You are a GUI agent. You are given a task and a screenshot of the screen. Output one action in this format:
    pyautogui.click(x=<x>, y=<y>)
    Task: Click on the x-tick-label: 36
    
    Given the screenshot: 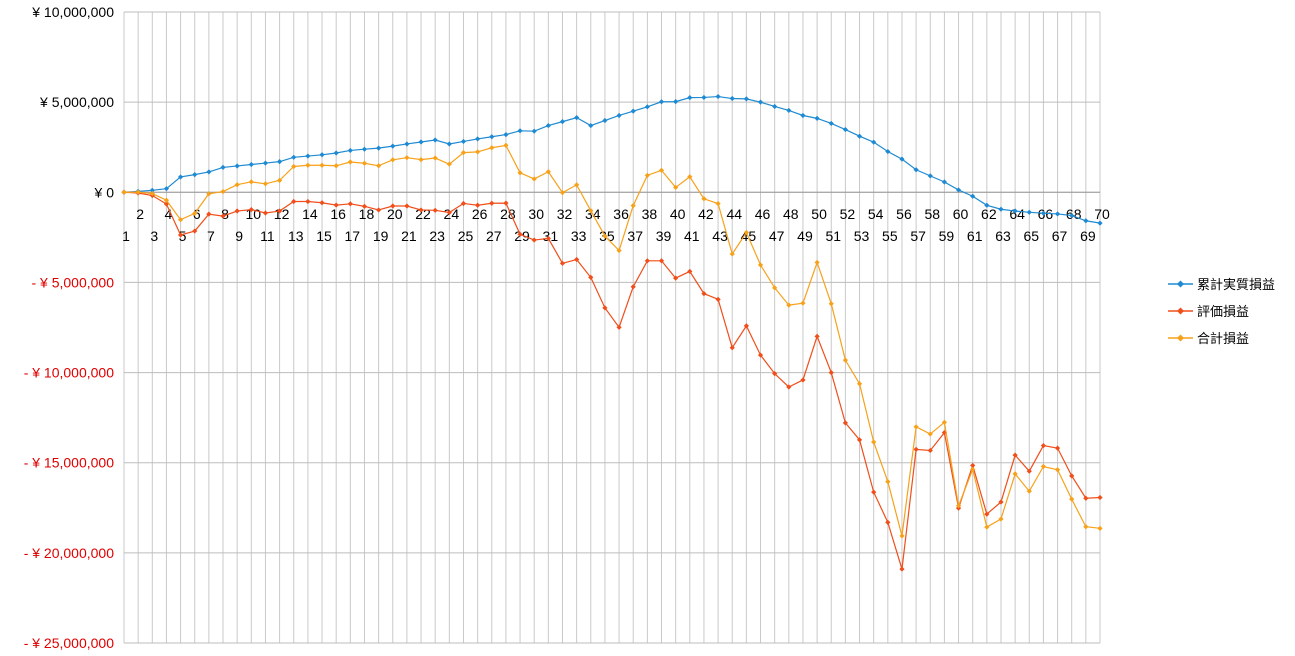 What is the action you would take?
    pyautogui.click(x=621, y=214)
    